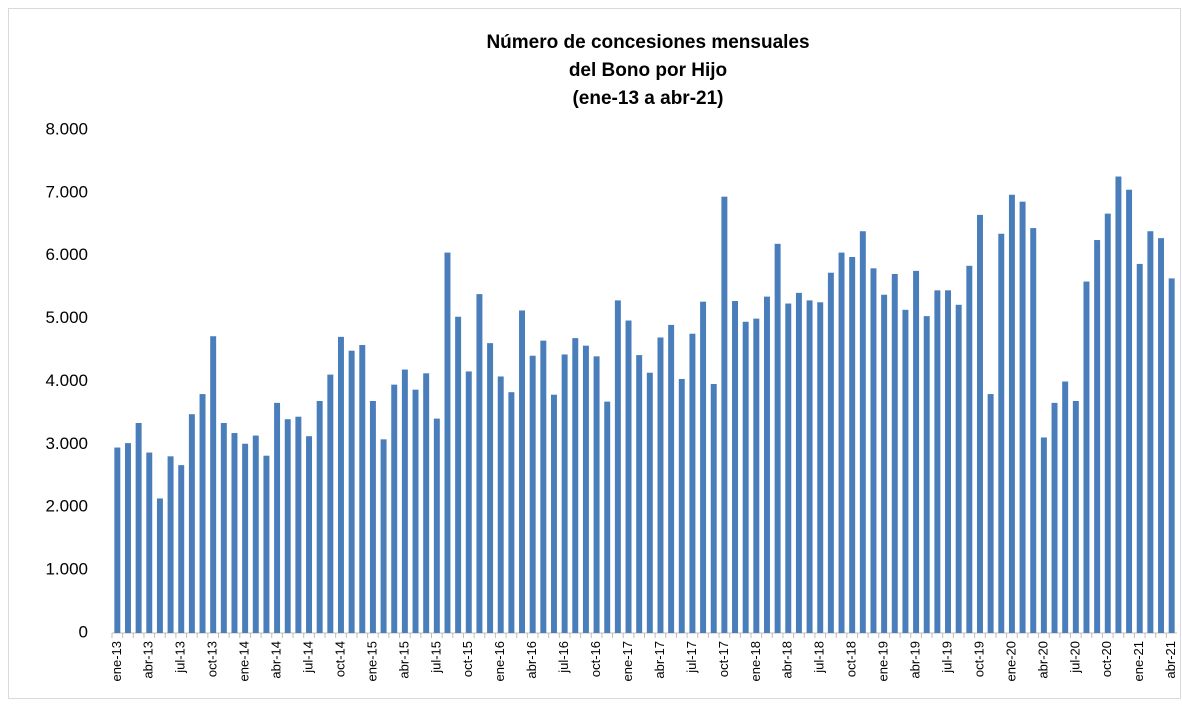 The height and width of the screenshot is (708, 1182). Describe the element at coordinates (627, 661) in the screenshot. I see `x-tick-label: ene-17` at that location.